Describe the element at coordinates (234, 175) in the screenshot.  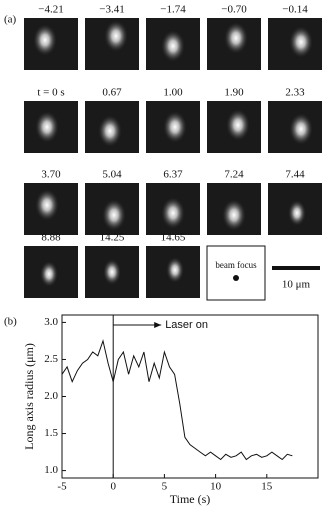
I see `frame-time: 7.24` at that location.